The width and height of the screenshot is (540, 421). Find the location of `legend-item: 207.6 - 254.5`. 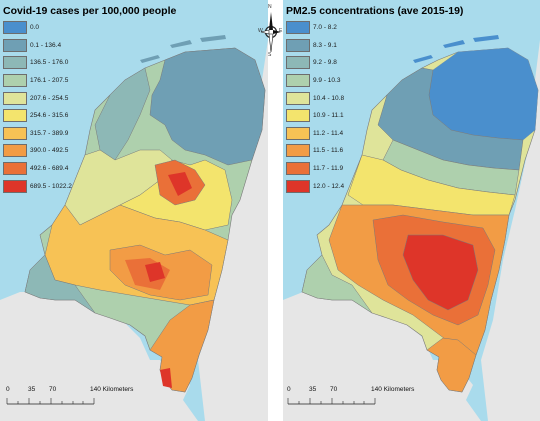

legend-item: 207.6 - 254.5 is located at coordinates (37, 98).